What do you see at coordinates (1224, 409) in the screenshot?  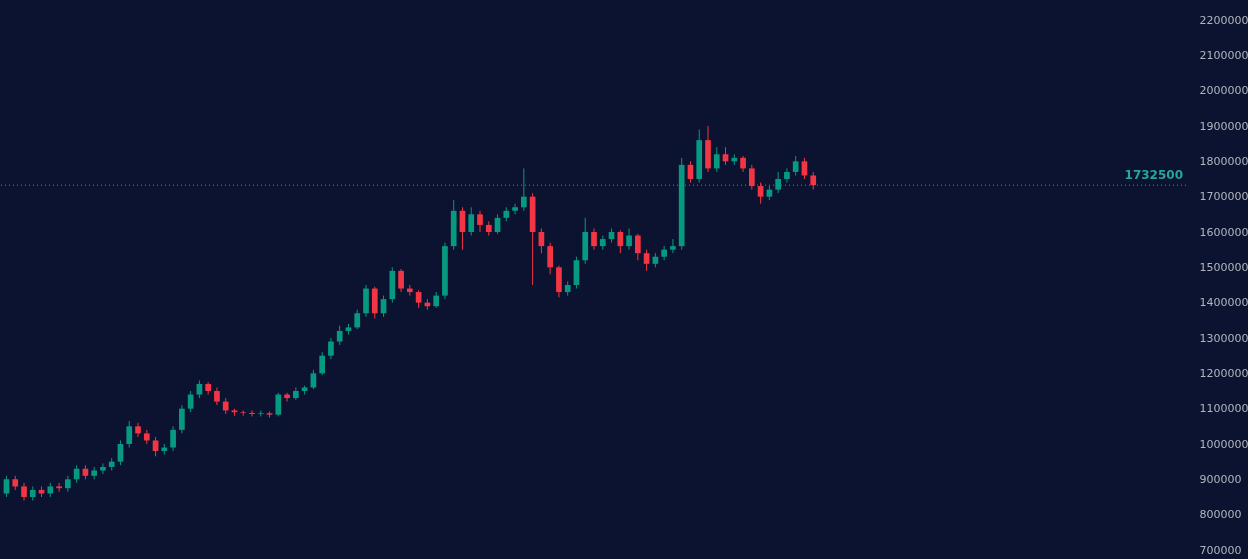 I see `y-tick-label: 1100000` at bounding box center [1224, 409].